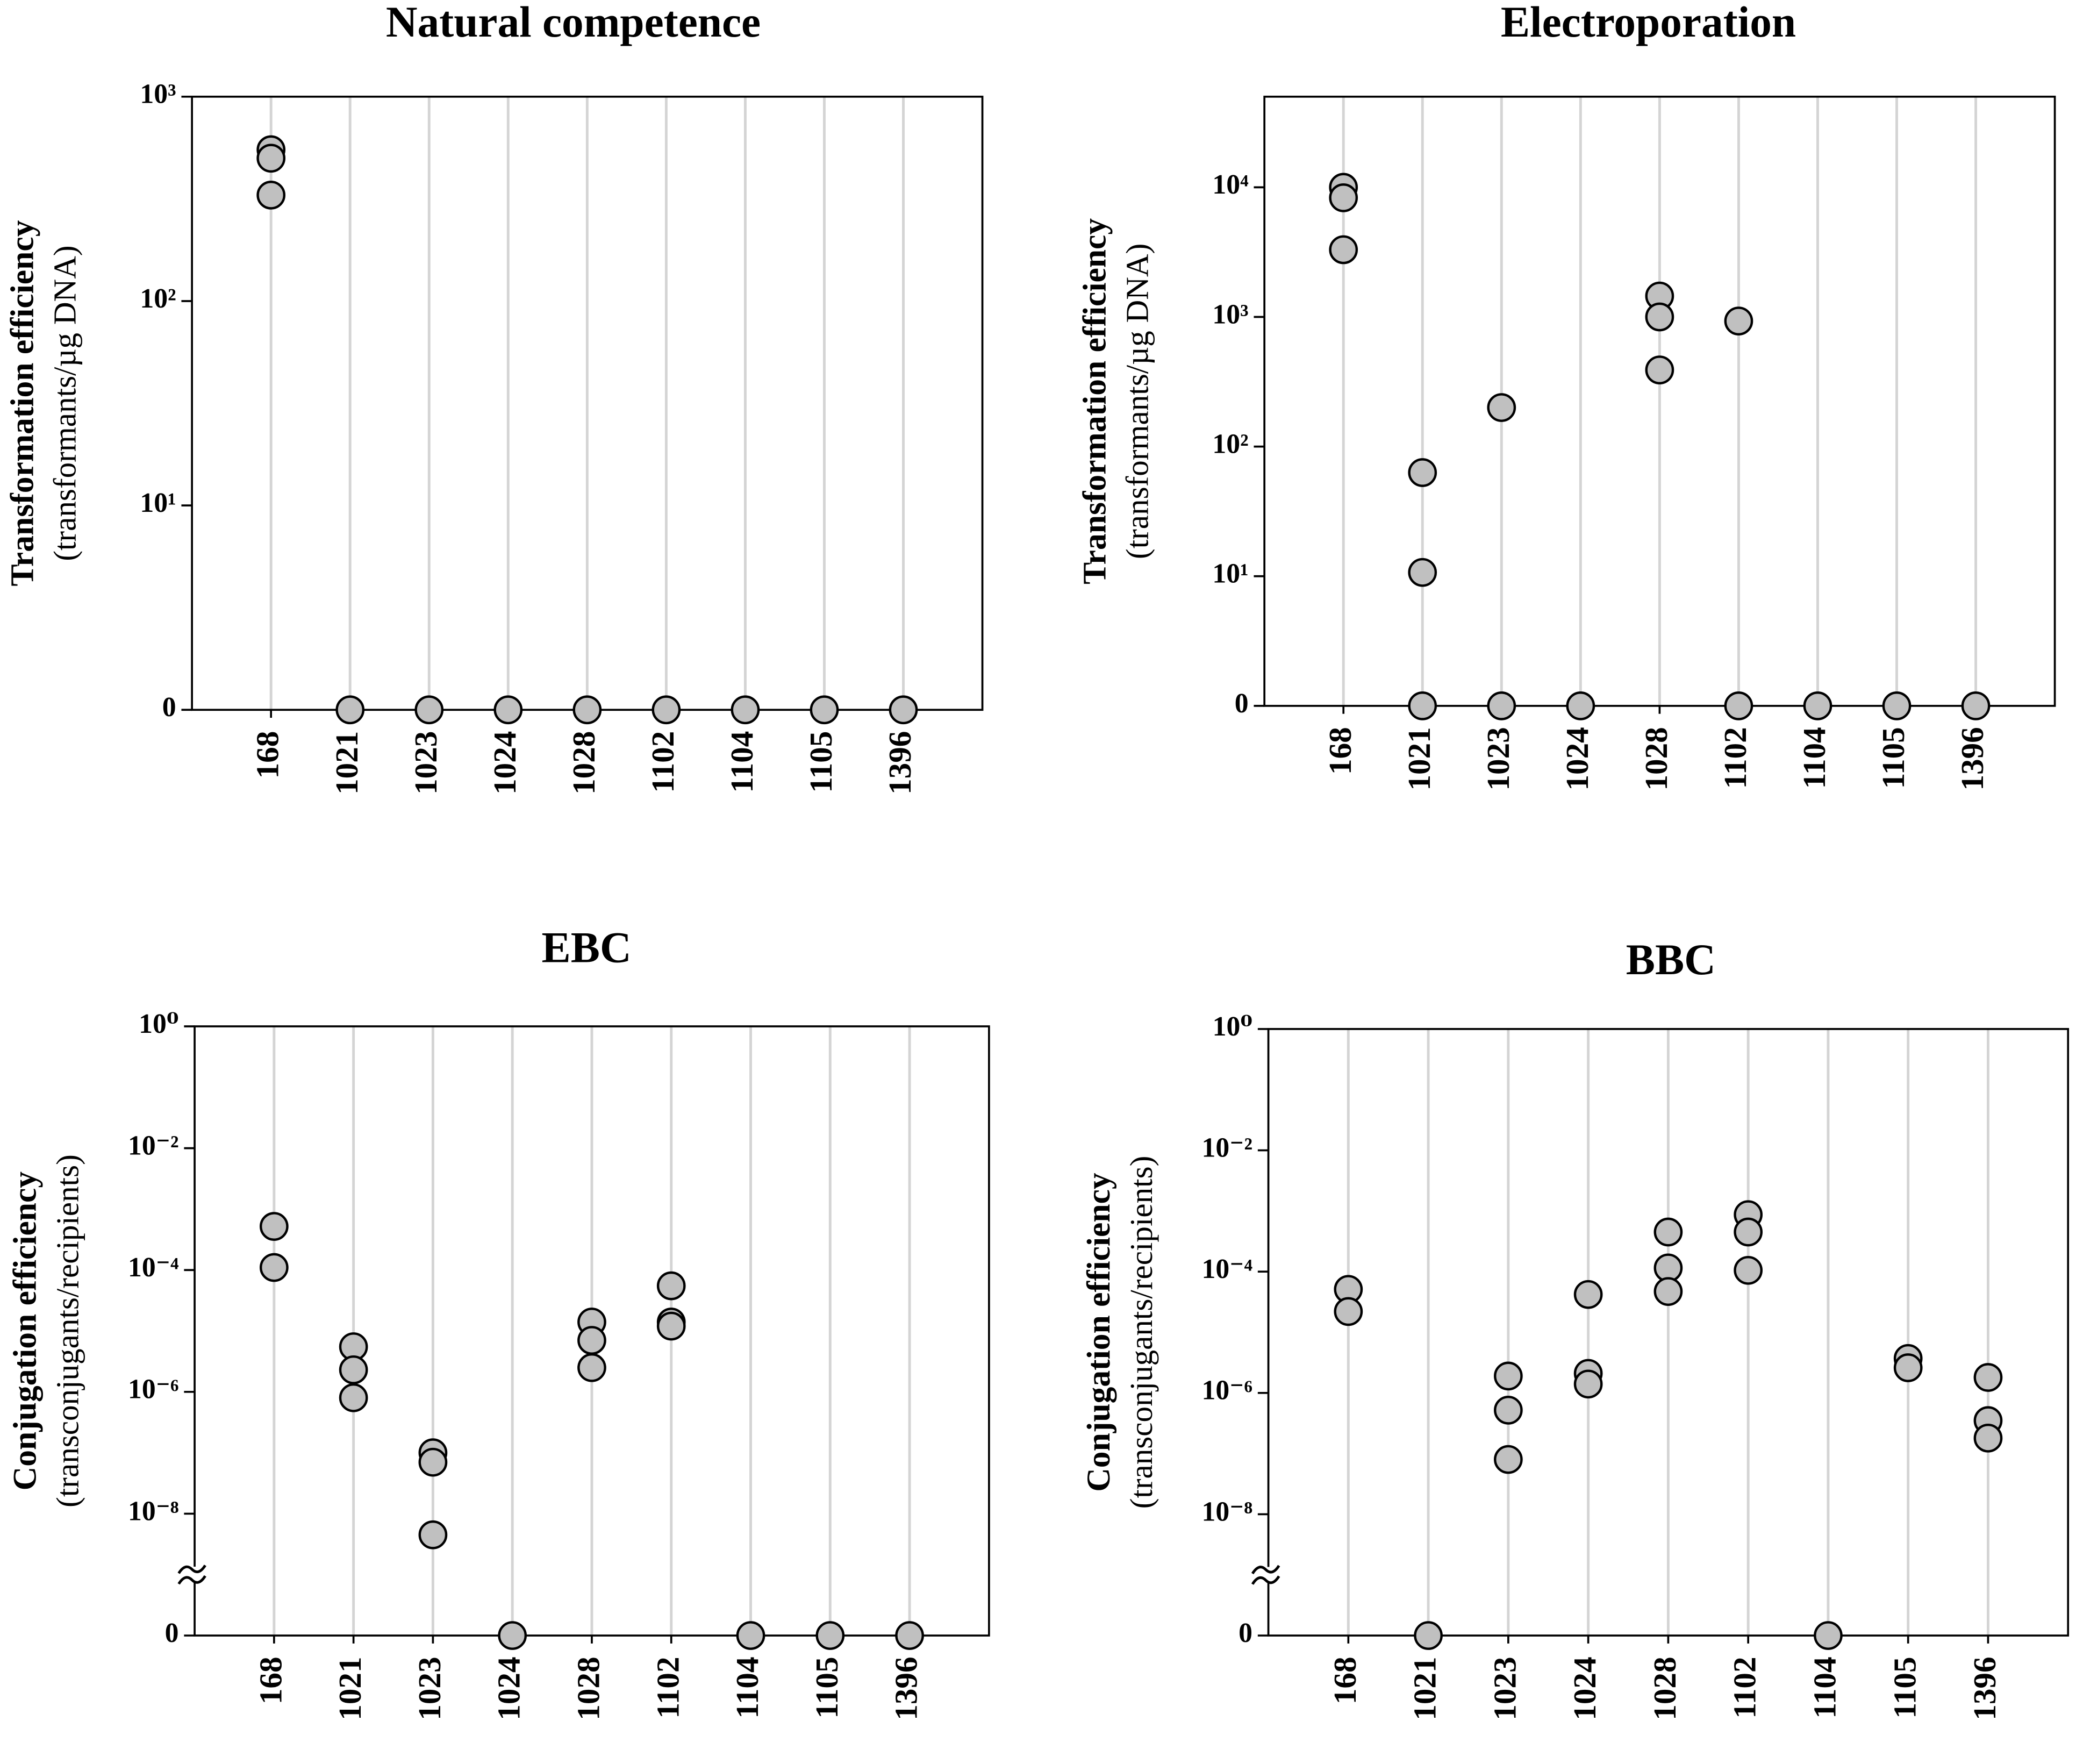 This screenshot has height=1764, width=2076. I want to click on chart-title: EBC, so click(587, 948).